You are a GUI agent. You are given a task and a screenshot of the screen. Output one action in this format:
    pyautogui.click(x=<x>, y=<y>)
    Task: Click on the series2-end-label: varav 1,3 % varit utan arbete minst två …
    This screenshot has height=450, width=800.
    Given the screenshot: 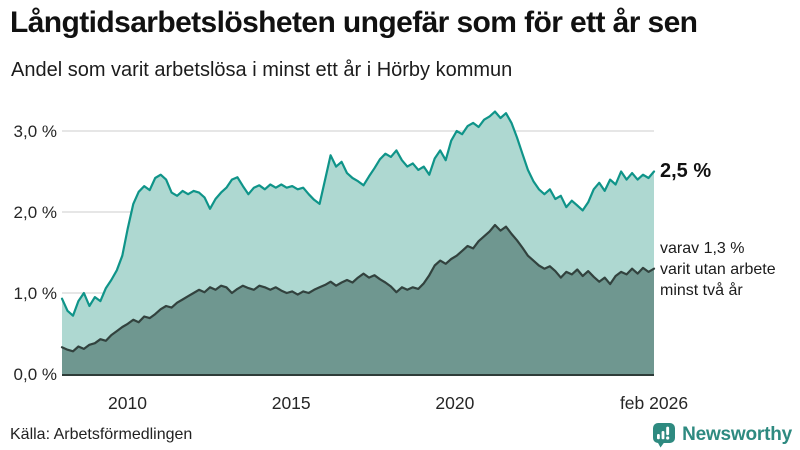 What is the action you would take?
    pyautogui.click(x=718, y=269)
    